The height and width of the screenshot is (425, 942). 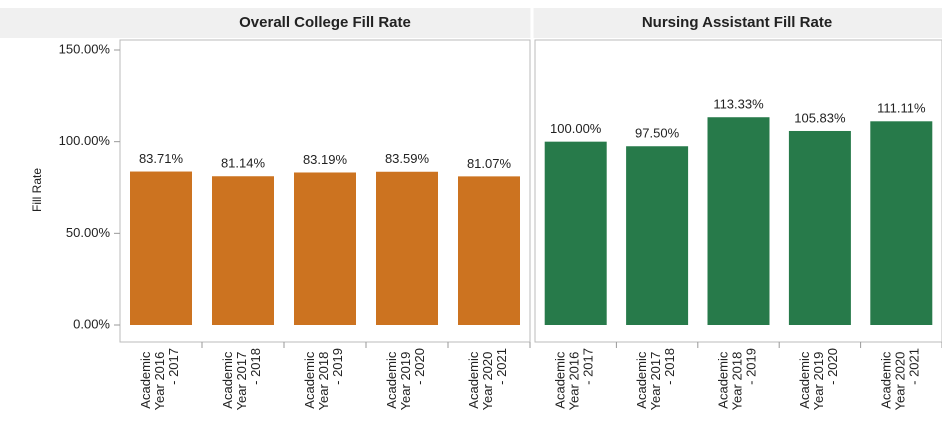 What do you see at coordinates (576, 128) in the screenshot?
I see `data-label: 100.00%` at bounding box center [576, 128].